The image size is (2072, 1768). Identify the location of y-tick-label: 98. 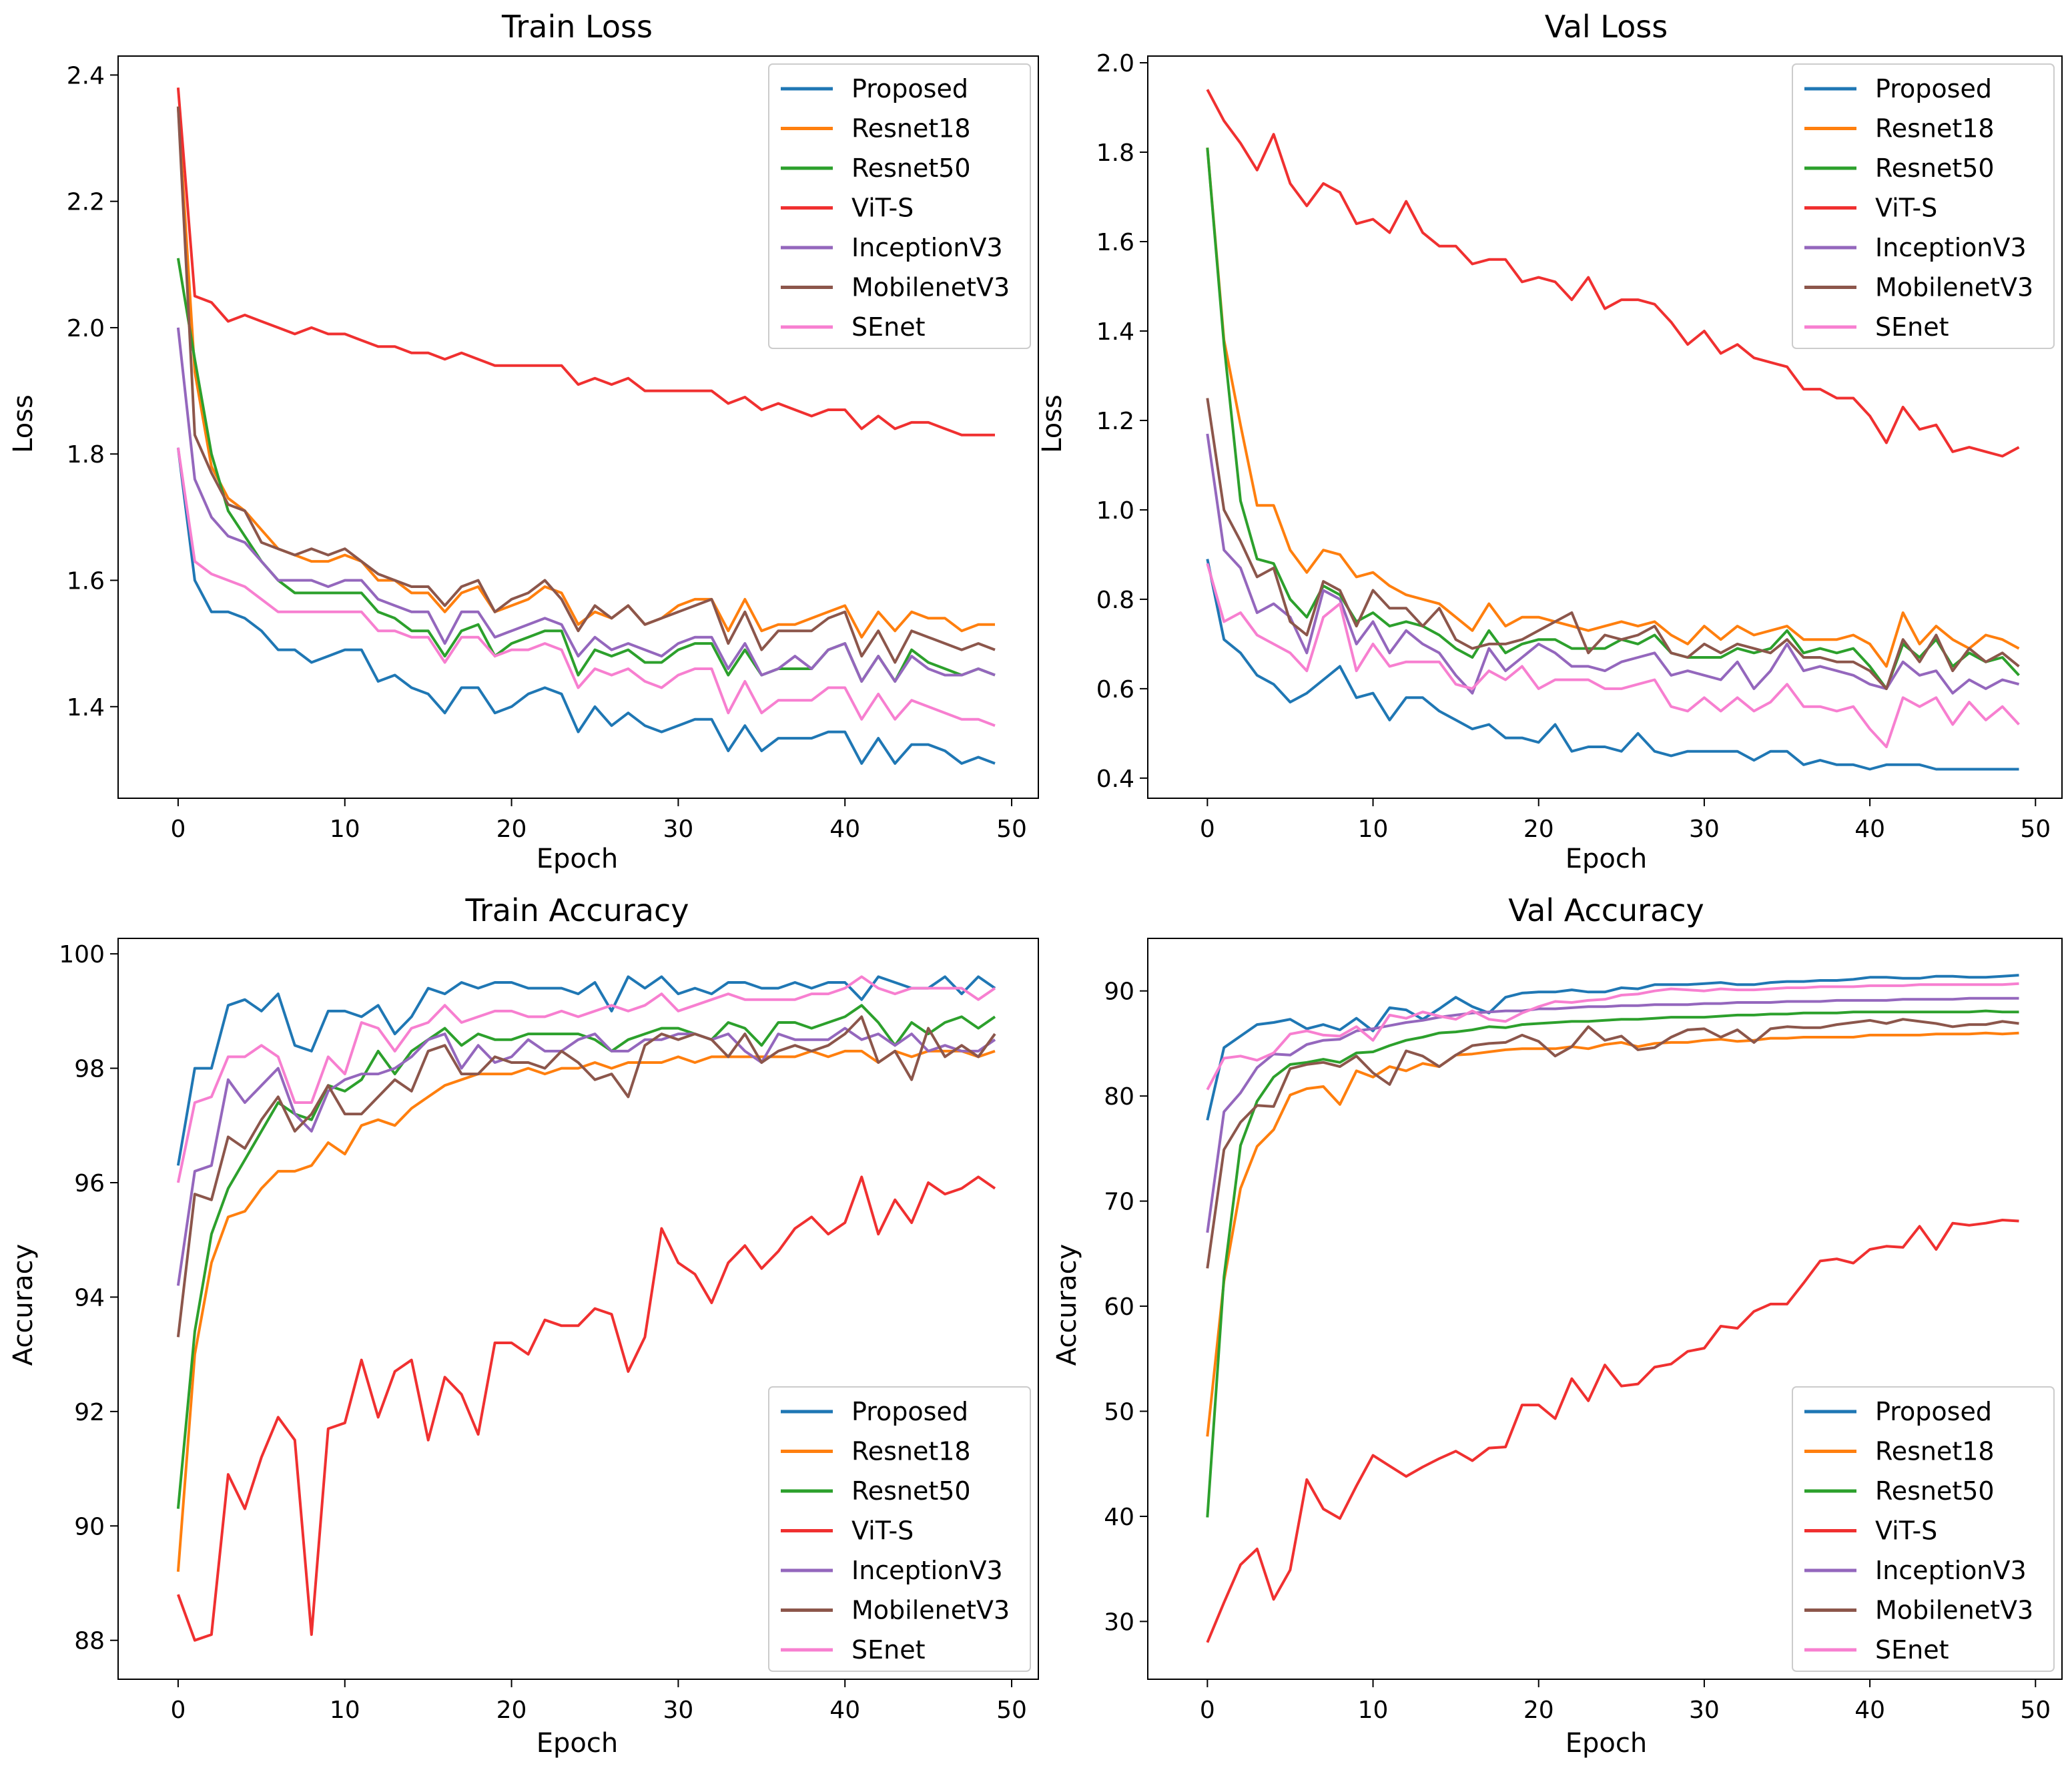
(89, 1069).